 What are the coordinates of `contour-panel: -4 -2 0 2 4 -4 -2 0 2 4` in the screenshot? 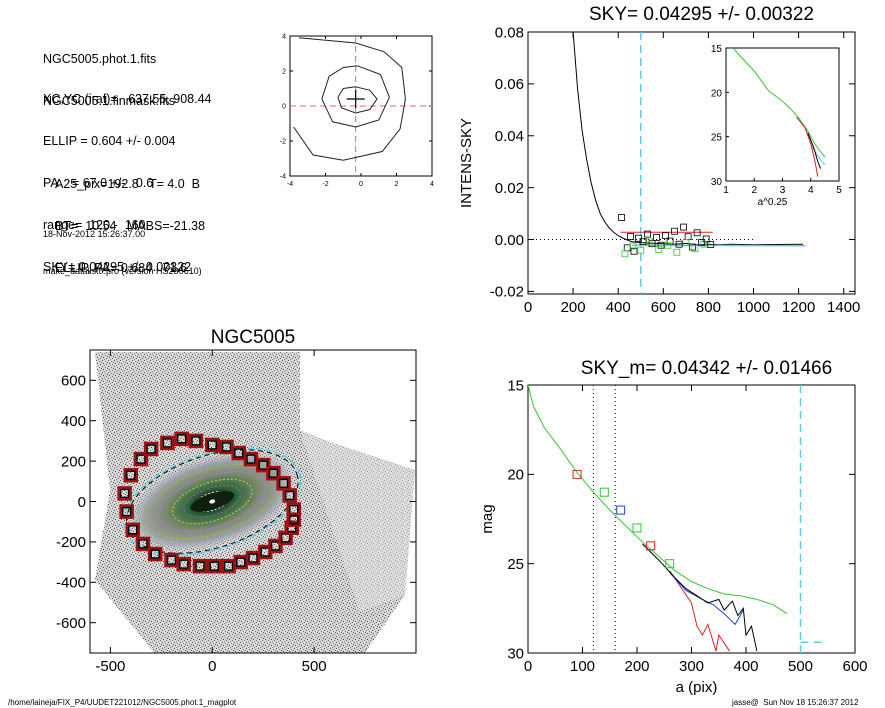 It's located at (357, 110).